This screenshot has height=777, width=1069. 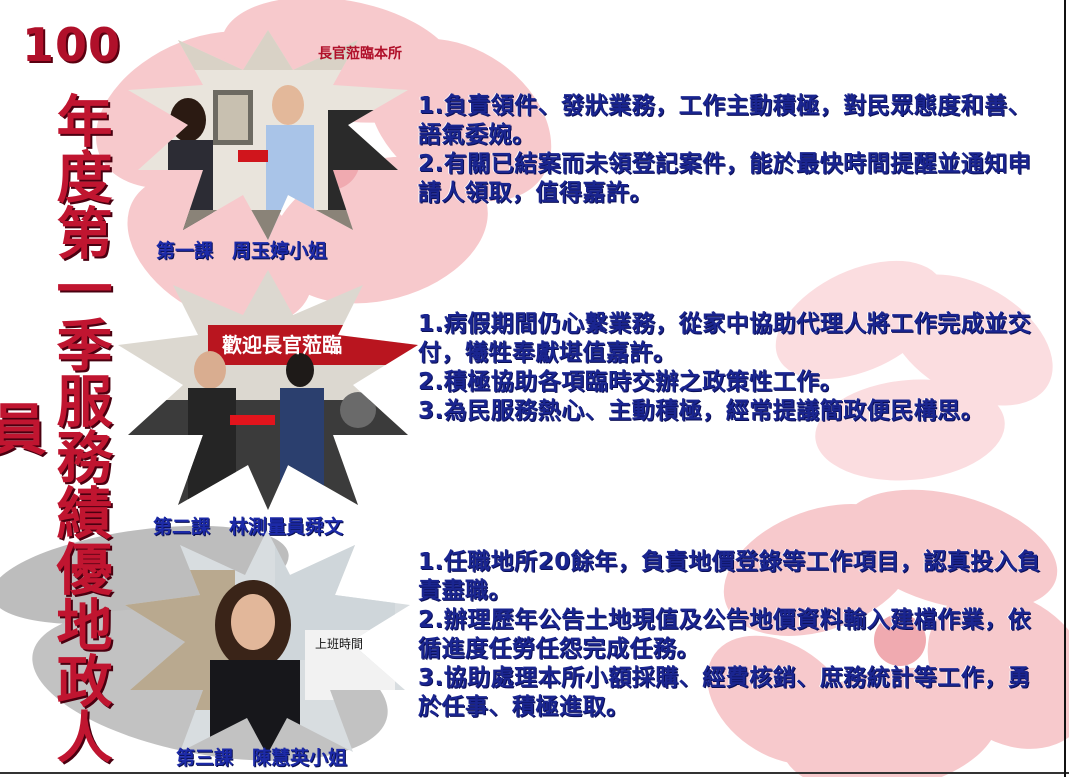 I want to click on hibiscus-flower-mid-right, so click(x=914, y=370).